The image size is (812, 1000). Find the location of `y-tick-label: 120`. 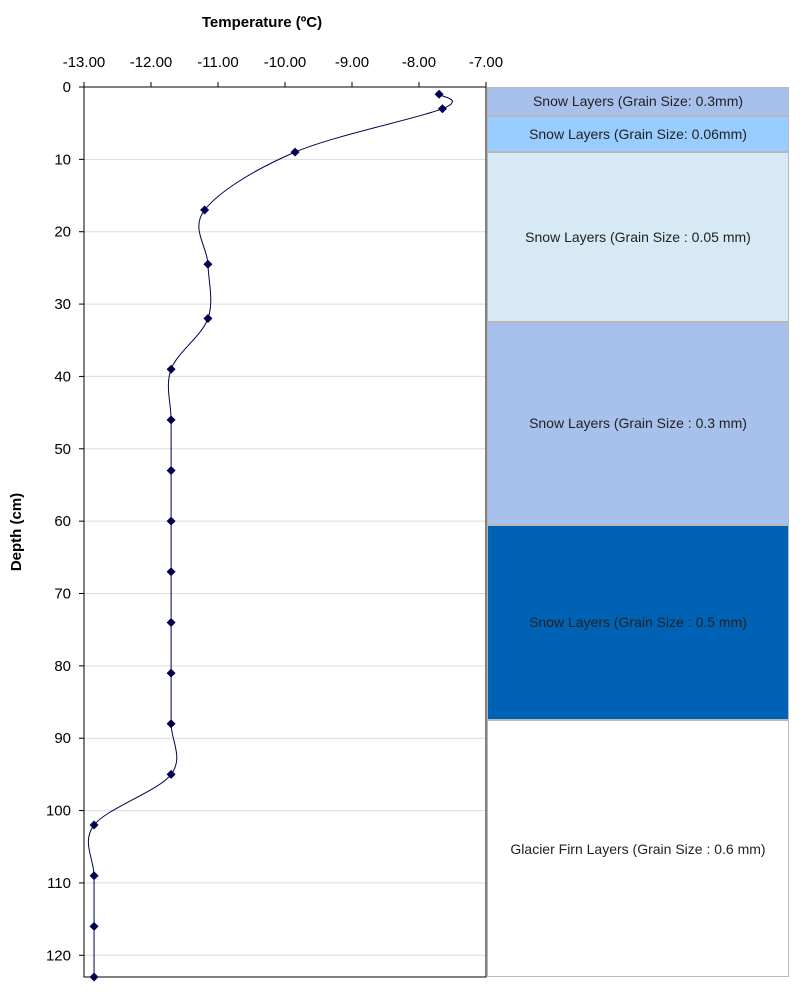

y-tick-label: 120 is located at coordinates (58, 955).